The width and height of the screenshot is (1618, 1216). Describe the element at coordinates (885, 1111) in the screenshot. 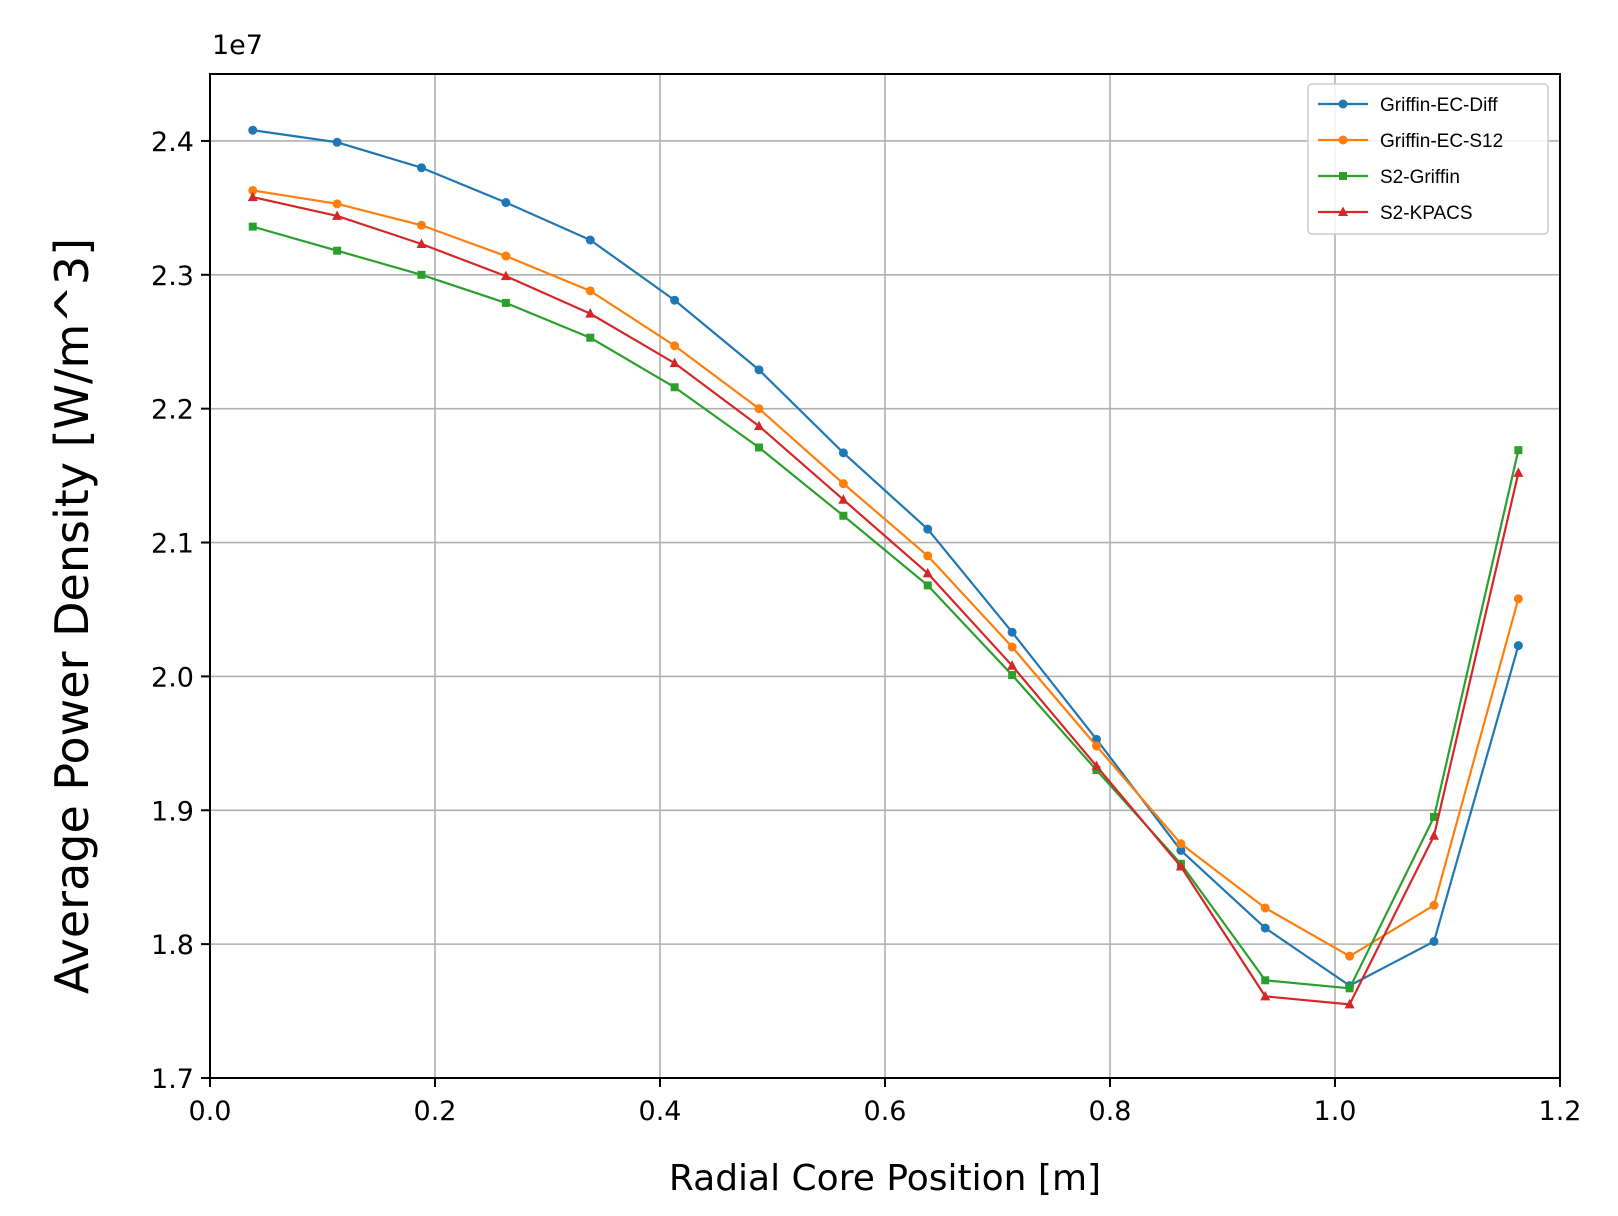

I see `x-tick-label: 0.6` at that location.